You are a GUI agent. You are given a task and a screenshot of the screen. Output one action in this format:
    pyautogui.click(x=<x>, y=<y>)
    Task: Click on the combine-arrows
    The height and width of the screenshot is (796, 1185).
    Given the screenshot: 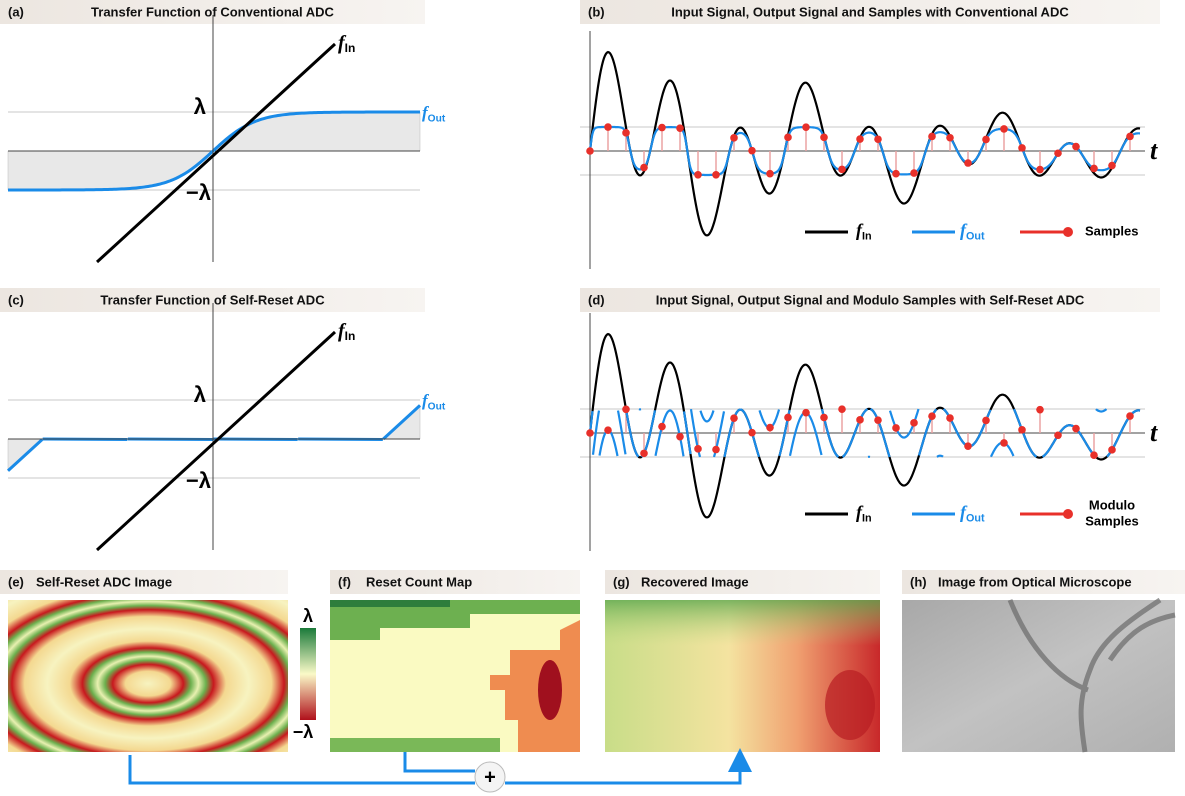 What is the action you would take?
    pyautogui.click(x=440, y=766)
    